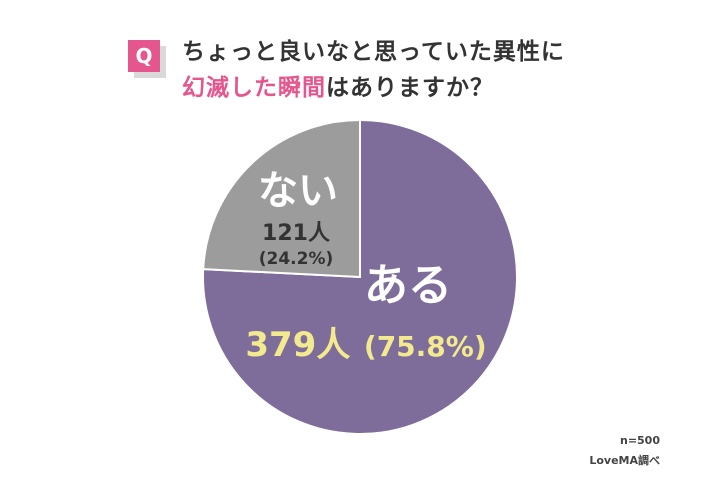 This screenshot has height=480, width=720. What do you see at coordinates (144, 56) in the screenshot?
I see `question-badge-label: Q` at bounding box center [144, 56].